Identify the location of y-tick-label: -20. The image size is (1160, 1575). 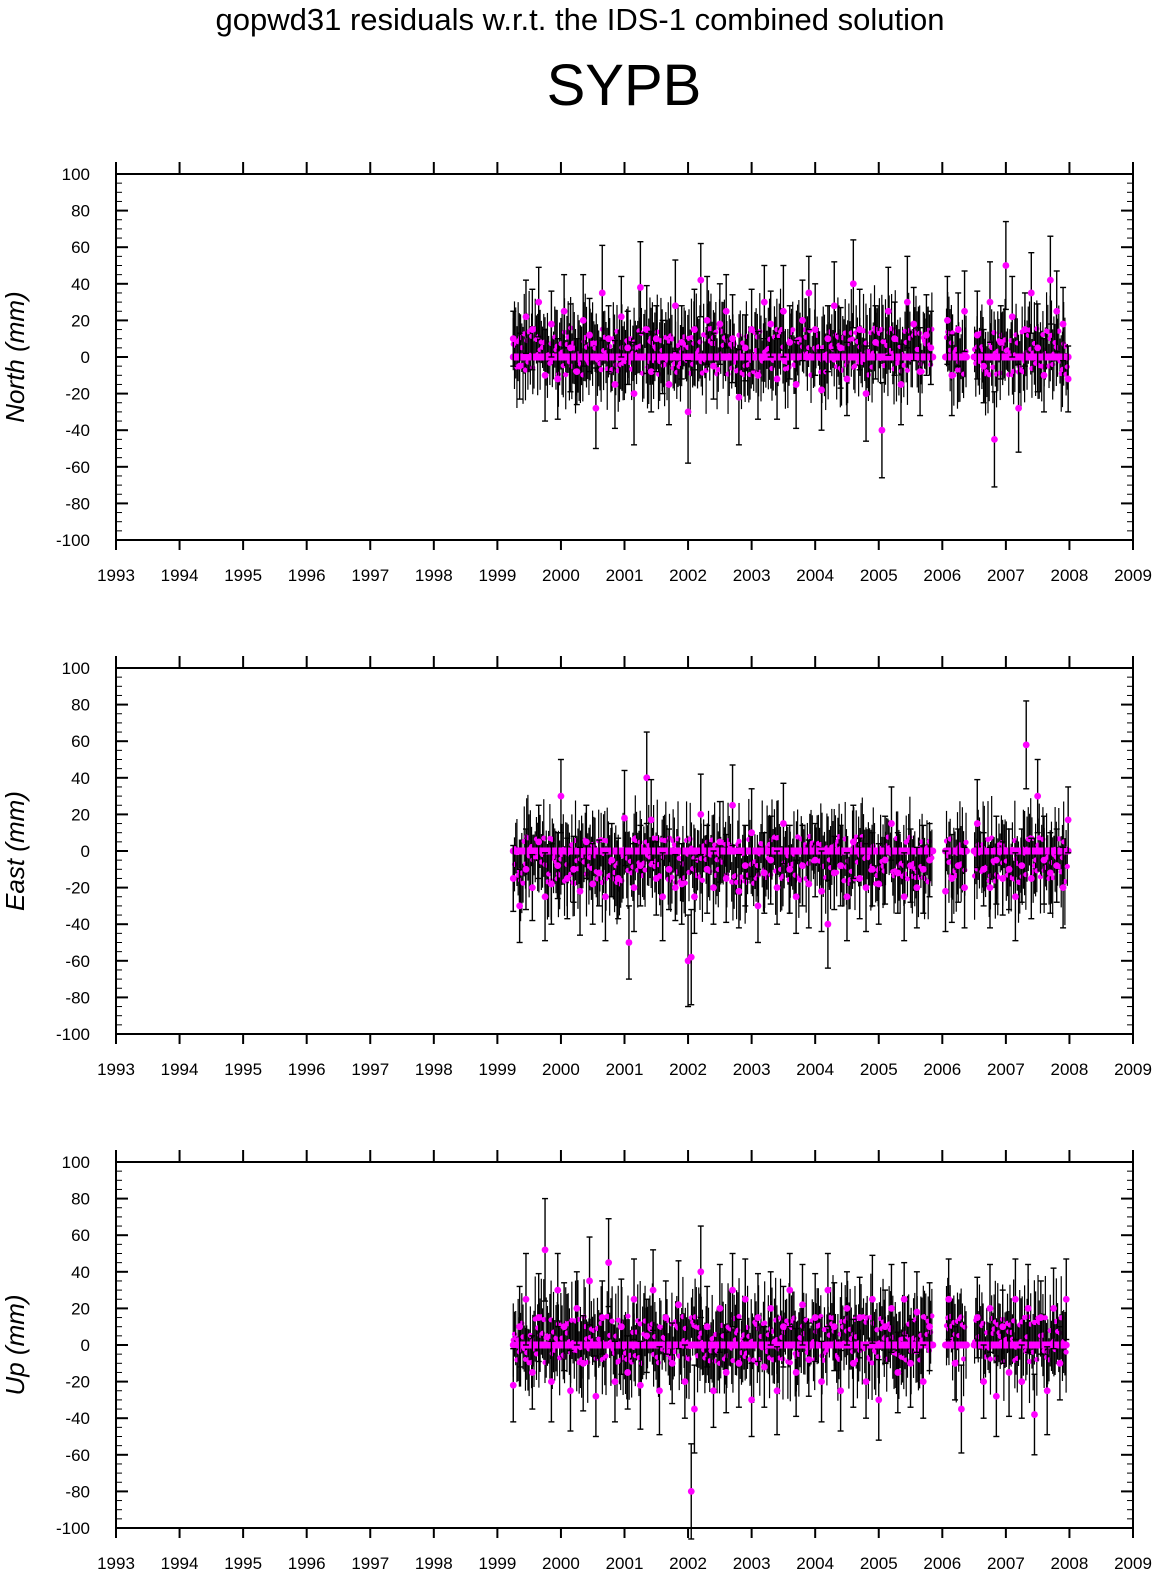
(77, 888).